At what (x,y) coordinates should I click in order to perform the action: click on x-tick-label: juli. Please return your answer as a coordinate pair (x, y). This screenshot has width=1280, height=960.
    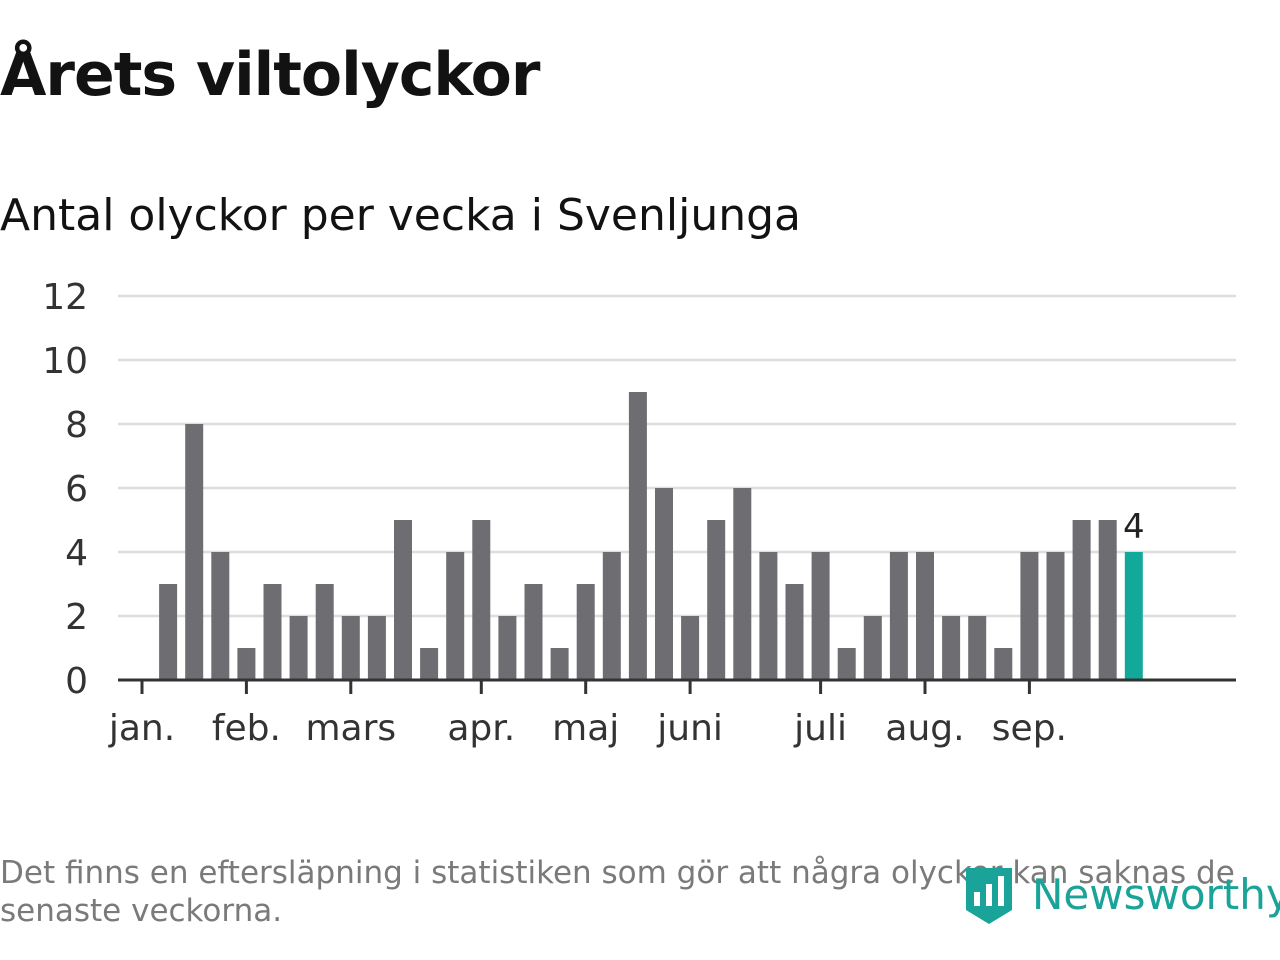
    Looking at the image, I should click on (820, 728).